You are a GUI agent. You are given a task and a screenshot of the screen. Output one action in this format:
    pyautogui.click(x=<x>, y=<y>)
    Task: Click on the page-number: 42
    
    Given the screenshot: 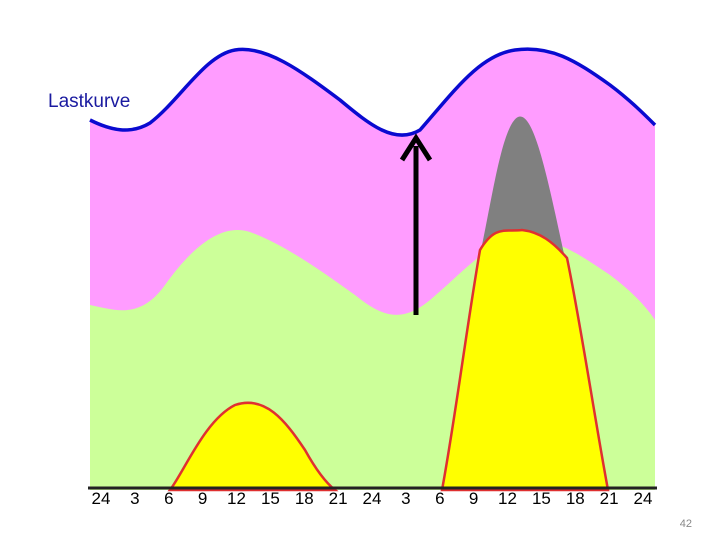 What is the action you would take?
    pyautogui.click(x=685, y=524)
    